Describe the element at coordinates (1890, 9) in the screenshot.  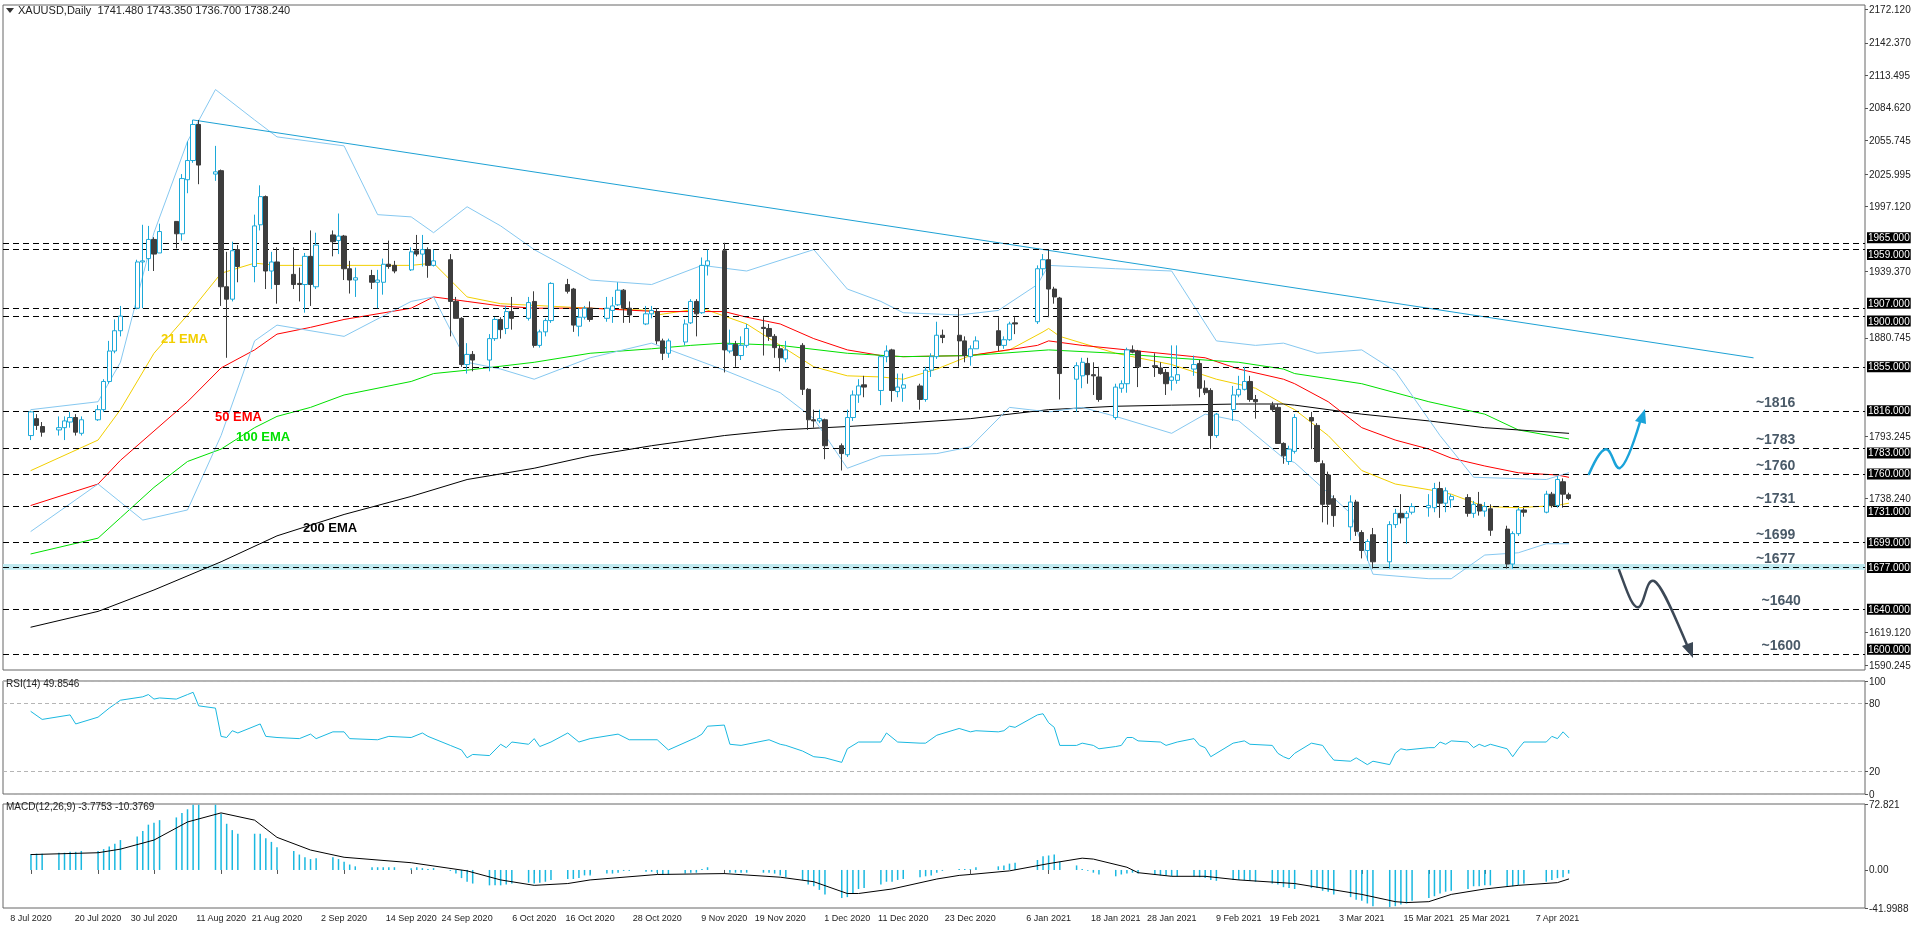
I see `y-tick-label: 2172.120` at that location.